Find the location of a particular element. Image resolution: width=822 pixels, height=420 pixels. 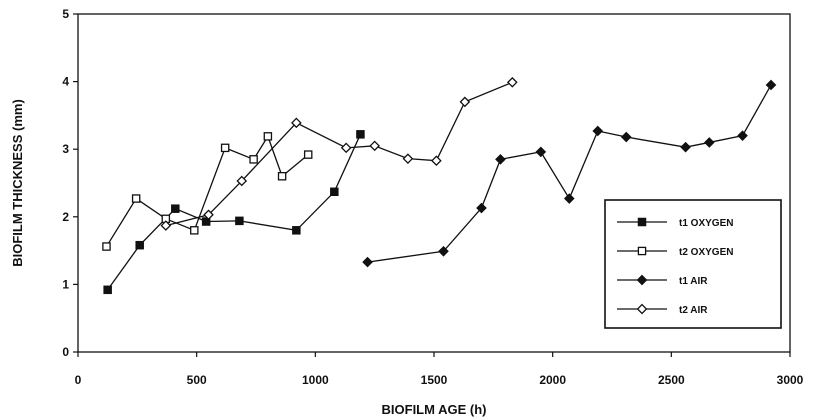

y-tick-label: 4 is located at coordinates (65, 82).